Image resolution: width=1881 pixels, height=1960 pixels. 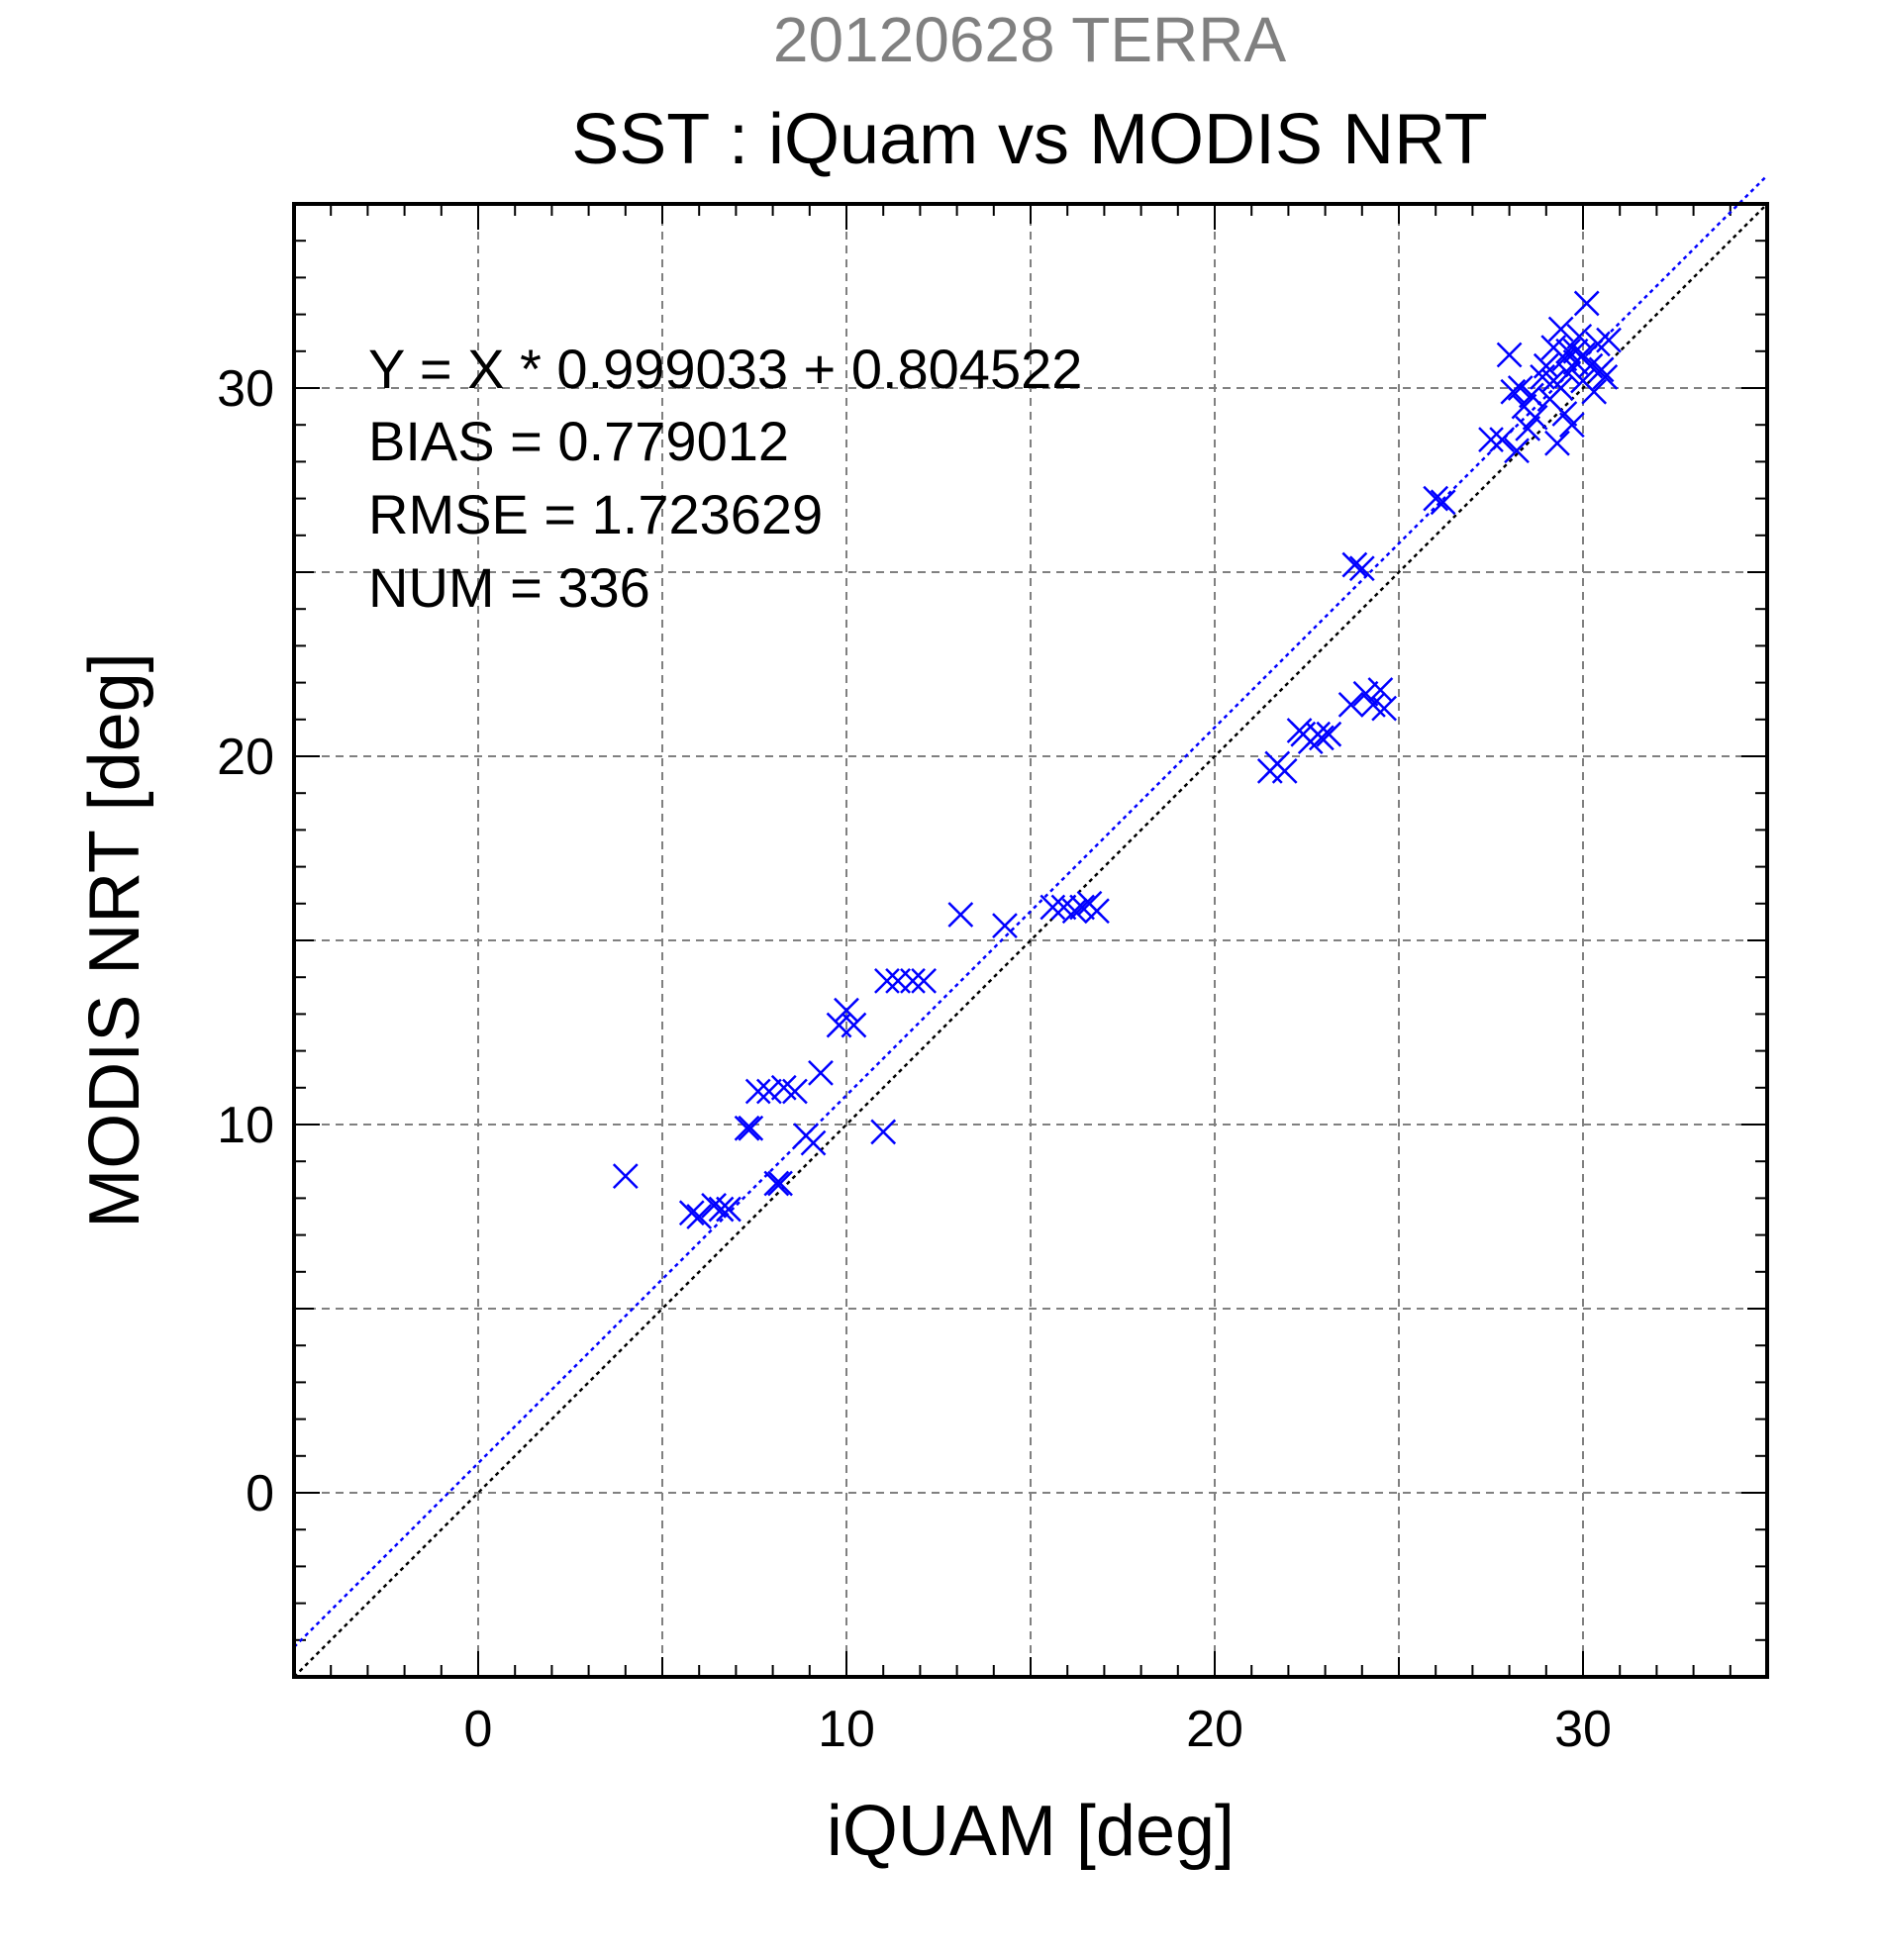 What do you see at coordinates (579, 441) in the screenshot?
I see `stats-bias: BIAS = 0.779012` at bounding box center [579, 441].